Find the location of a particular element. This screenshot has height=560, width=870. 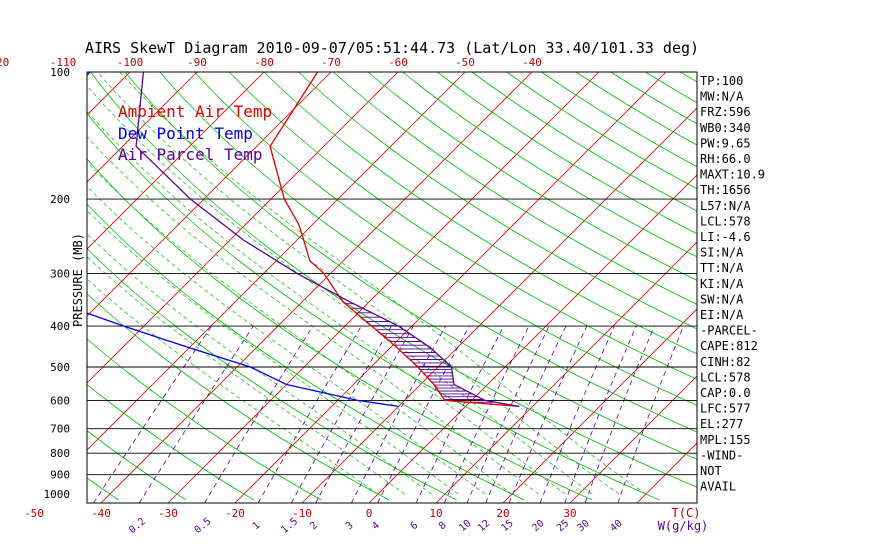

mixing-ratio-tick-label: 4 is located at coordinates (376, 526).